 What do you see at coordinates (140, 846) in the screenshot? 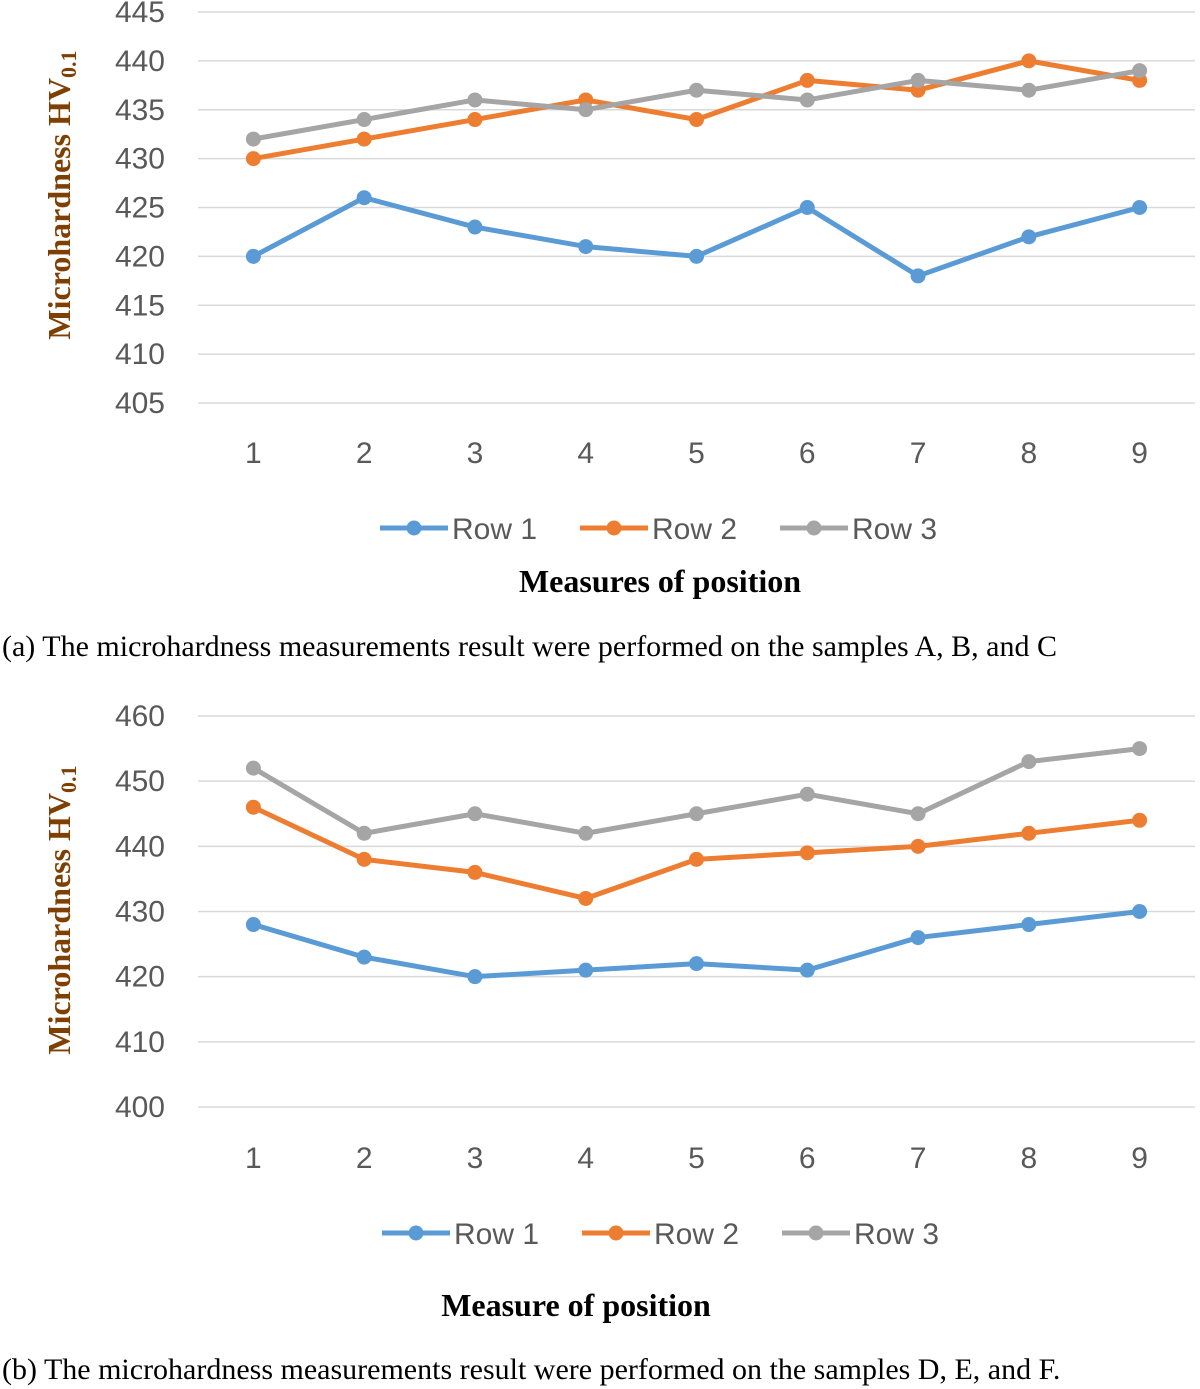
I see `y-tick-label-b-440: 440` at bounding box center [140, 846].